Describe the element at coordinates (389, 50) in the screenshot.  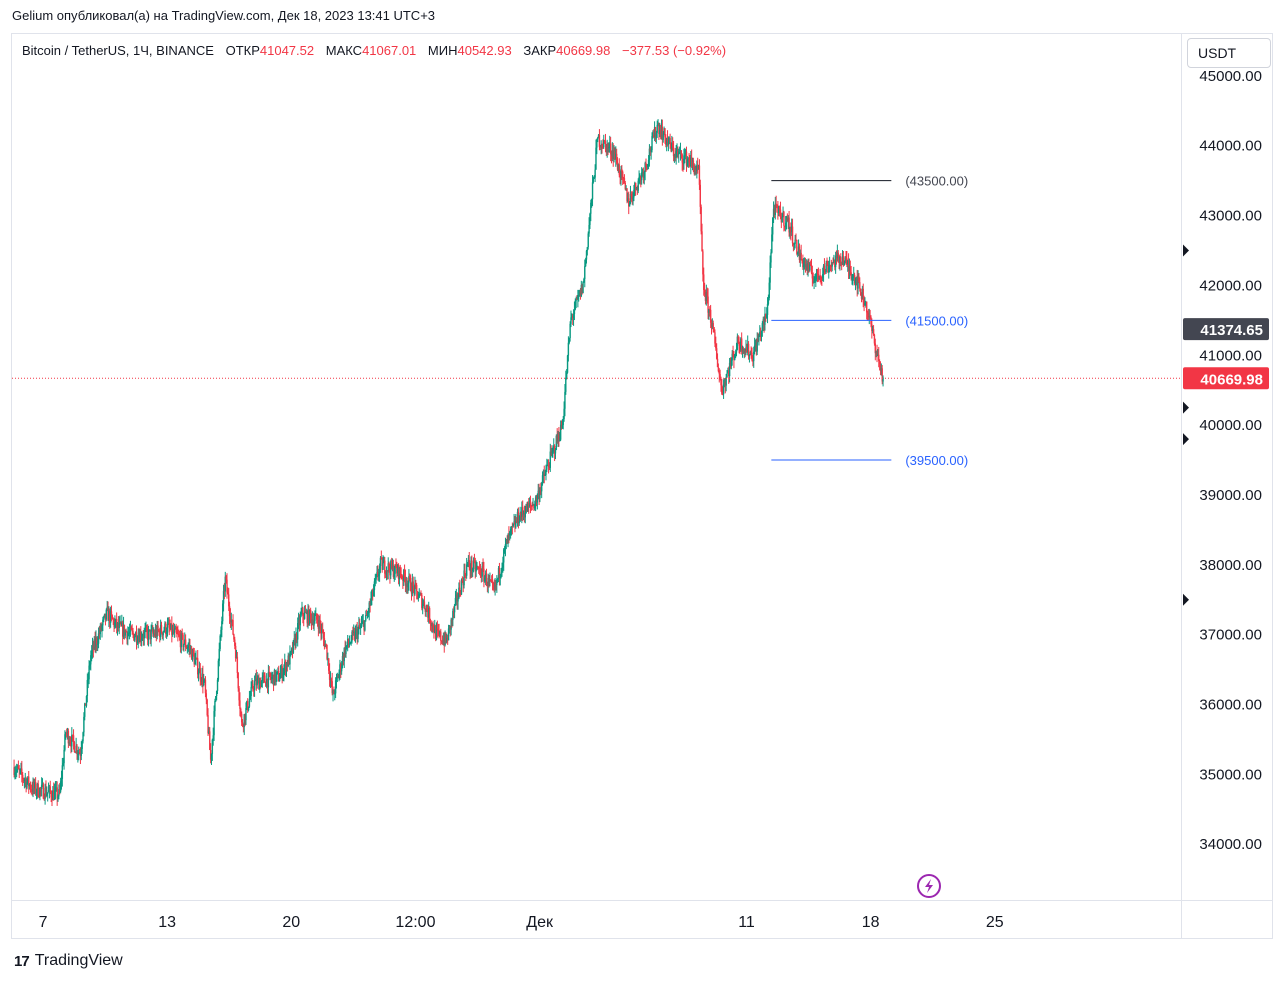
I see `high-value: 41067.01` at that location.